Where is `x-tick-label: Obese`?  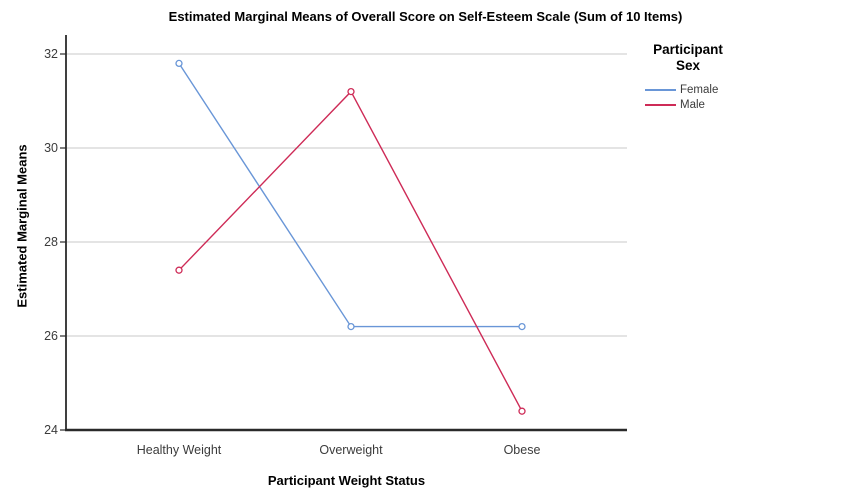 x-tick-label: Obese is located at coordinates (522, 450).